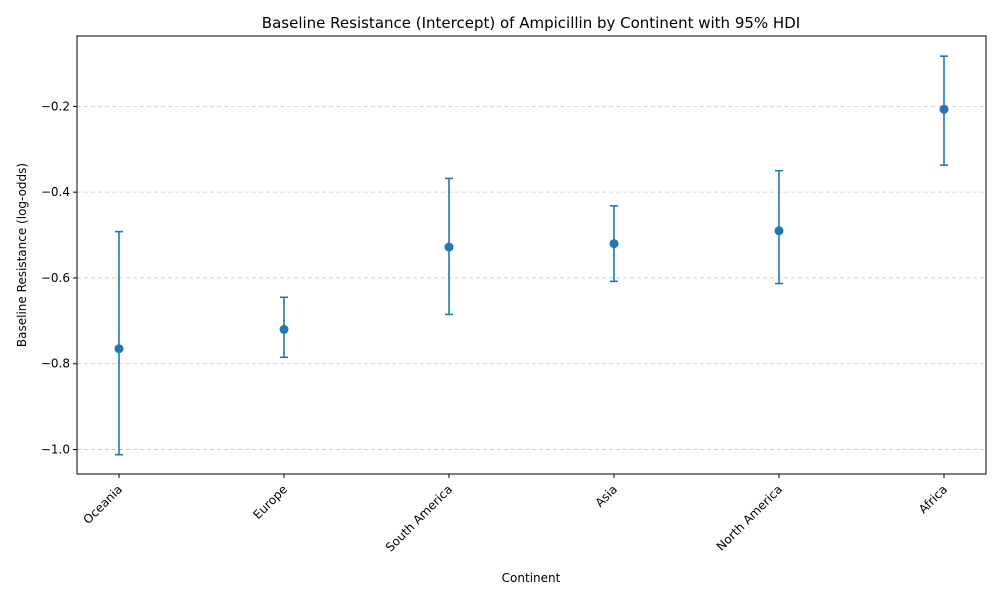  What do you see at coordinates (55, 192) in the screenshot?
I see `y-tick-label: −0.4` at bounding box center [55, 192].